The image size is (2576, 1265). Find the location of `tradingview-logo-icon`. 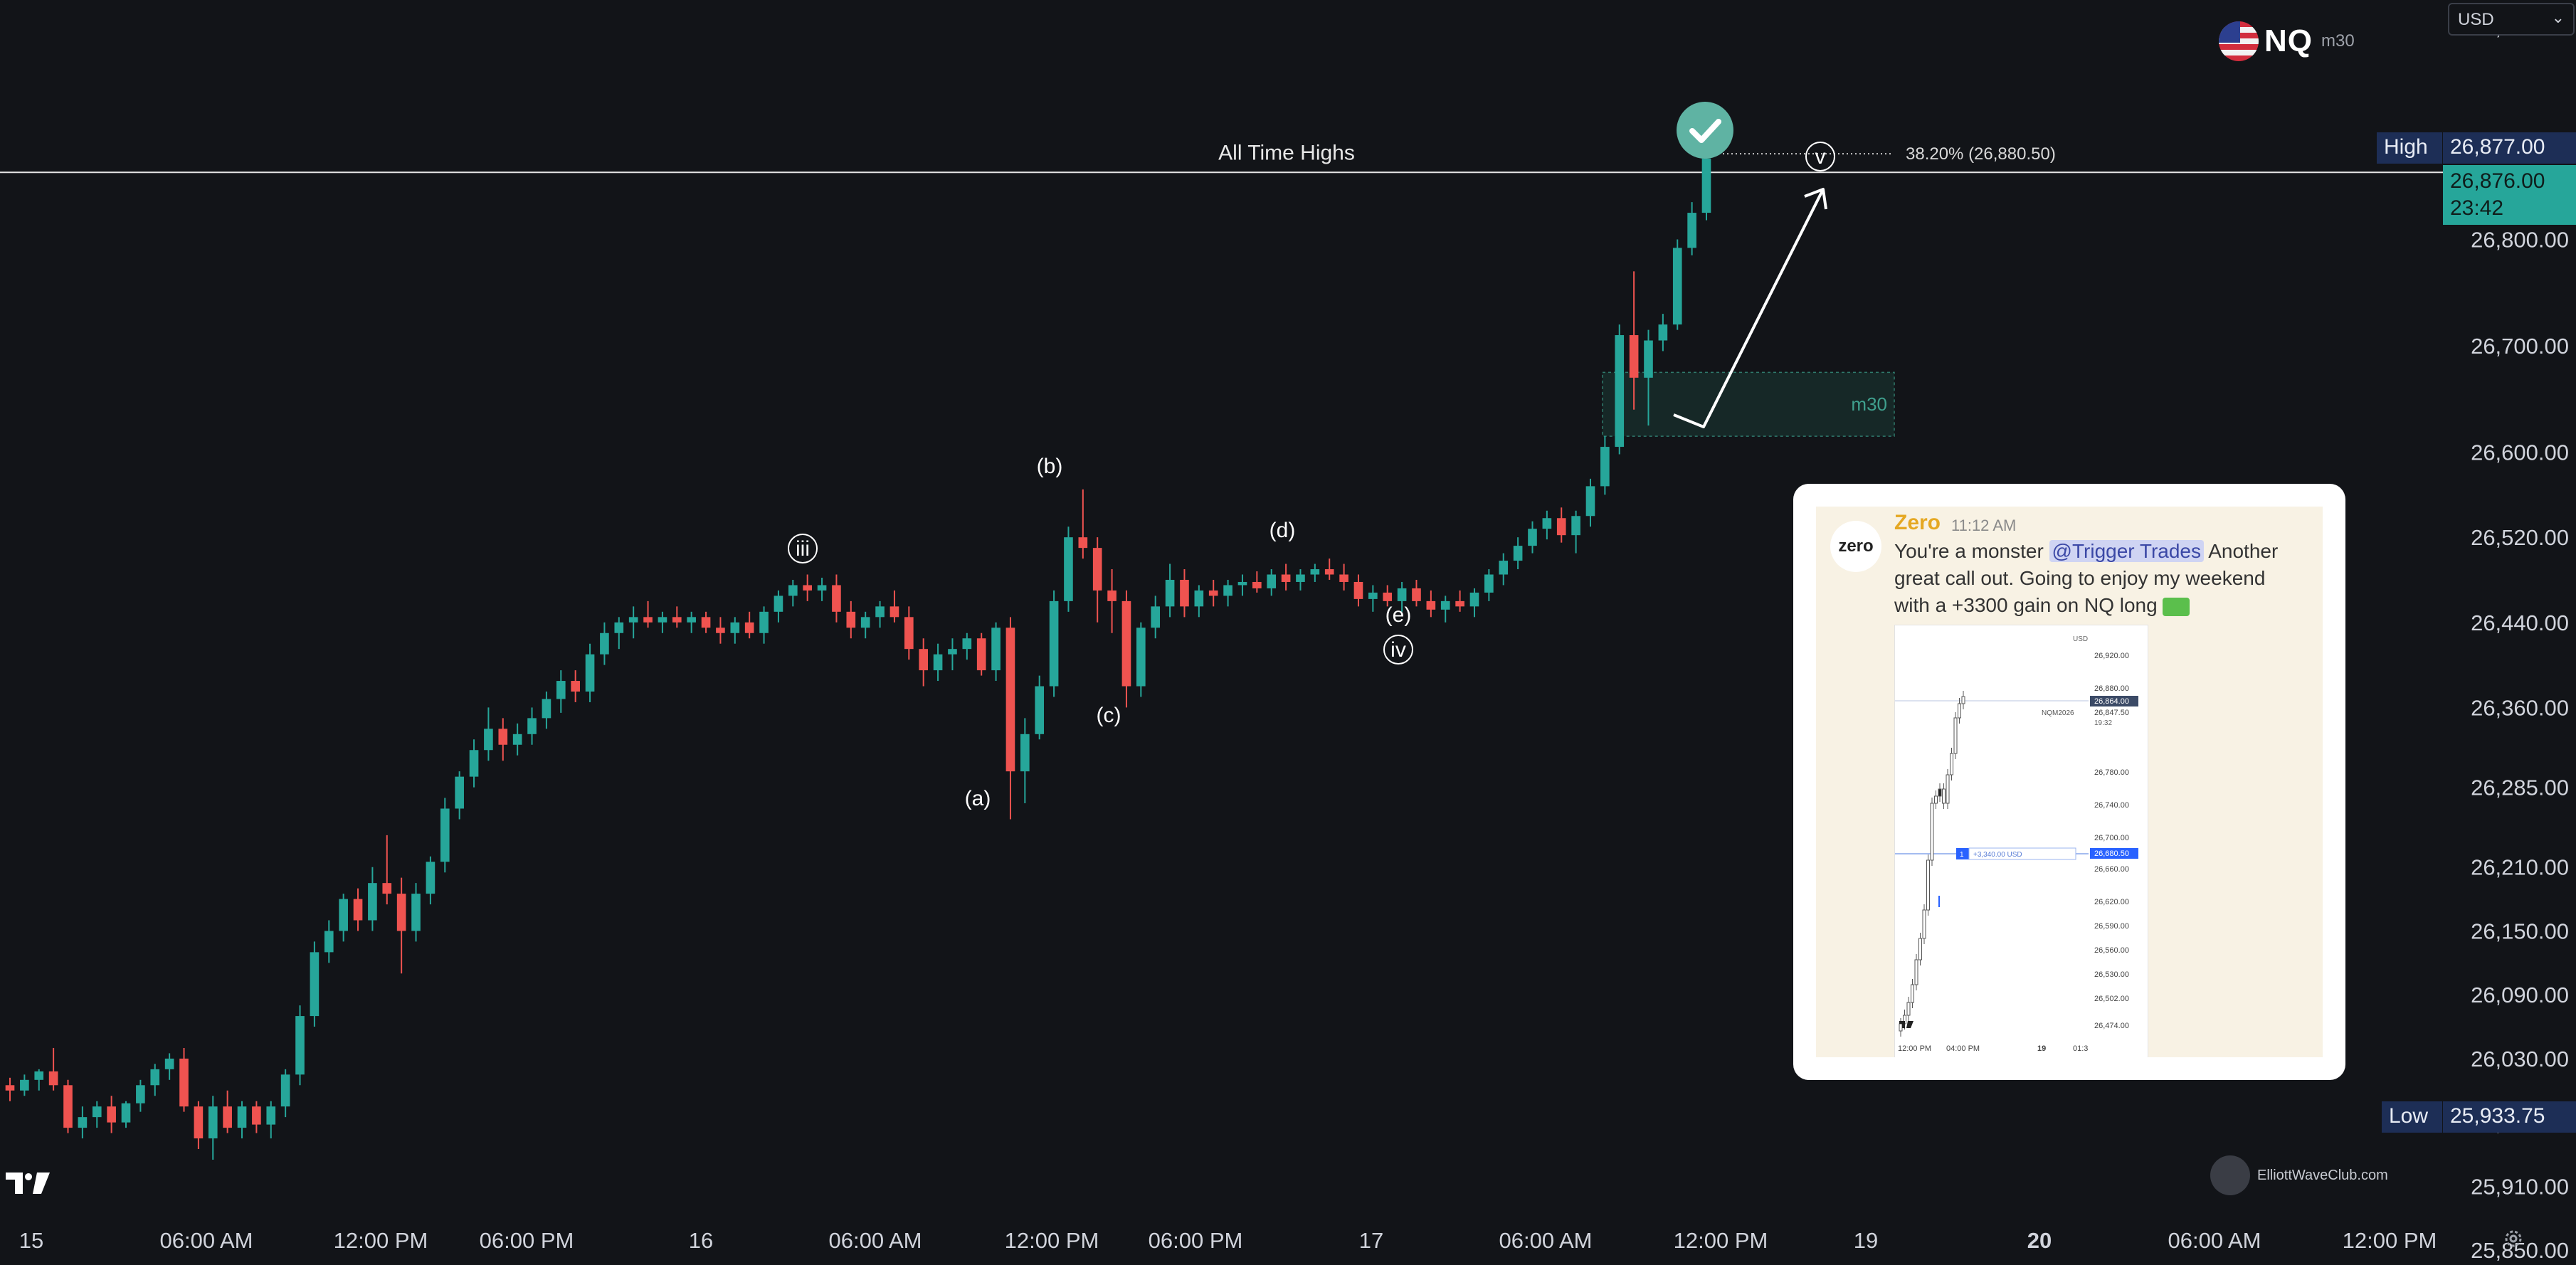

tradingview-logo-icon is located at coordinates (28, 1183).